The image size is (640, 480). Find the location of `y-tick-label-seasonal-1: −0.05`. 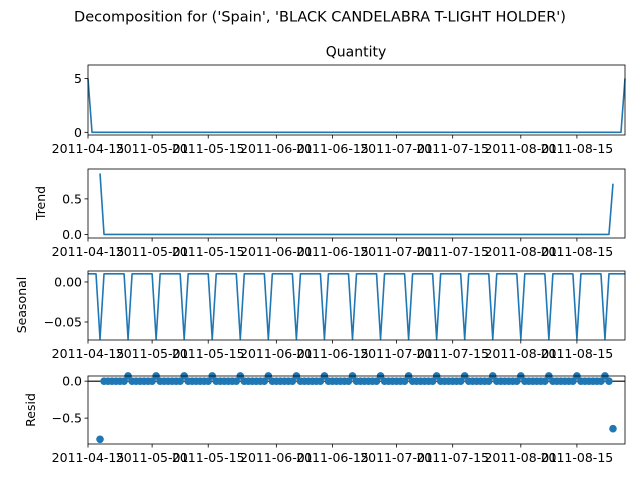

y-tick-label-seasonal-1: −0.05 is located at coordinates (63, 321).